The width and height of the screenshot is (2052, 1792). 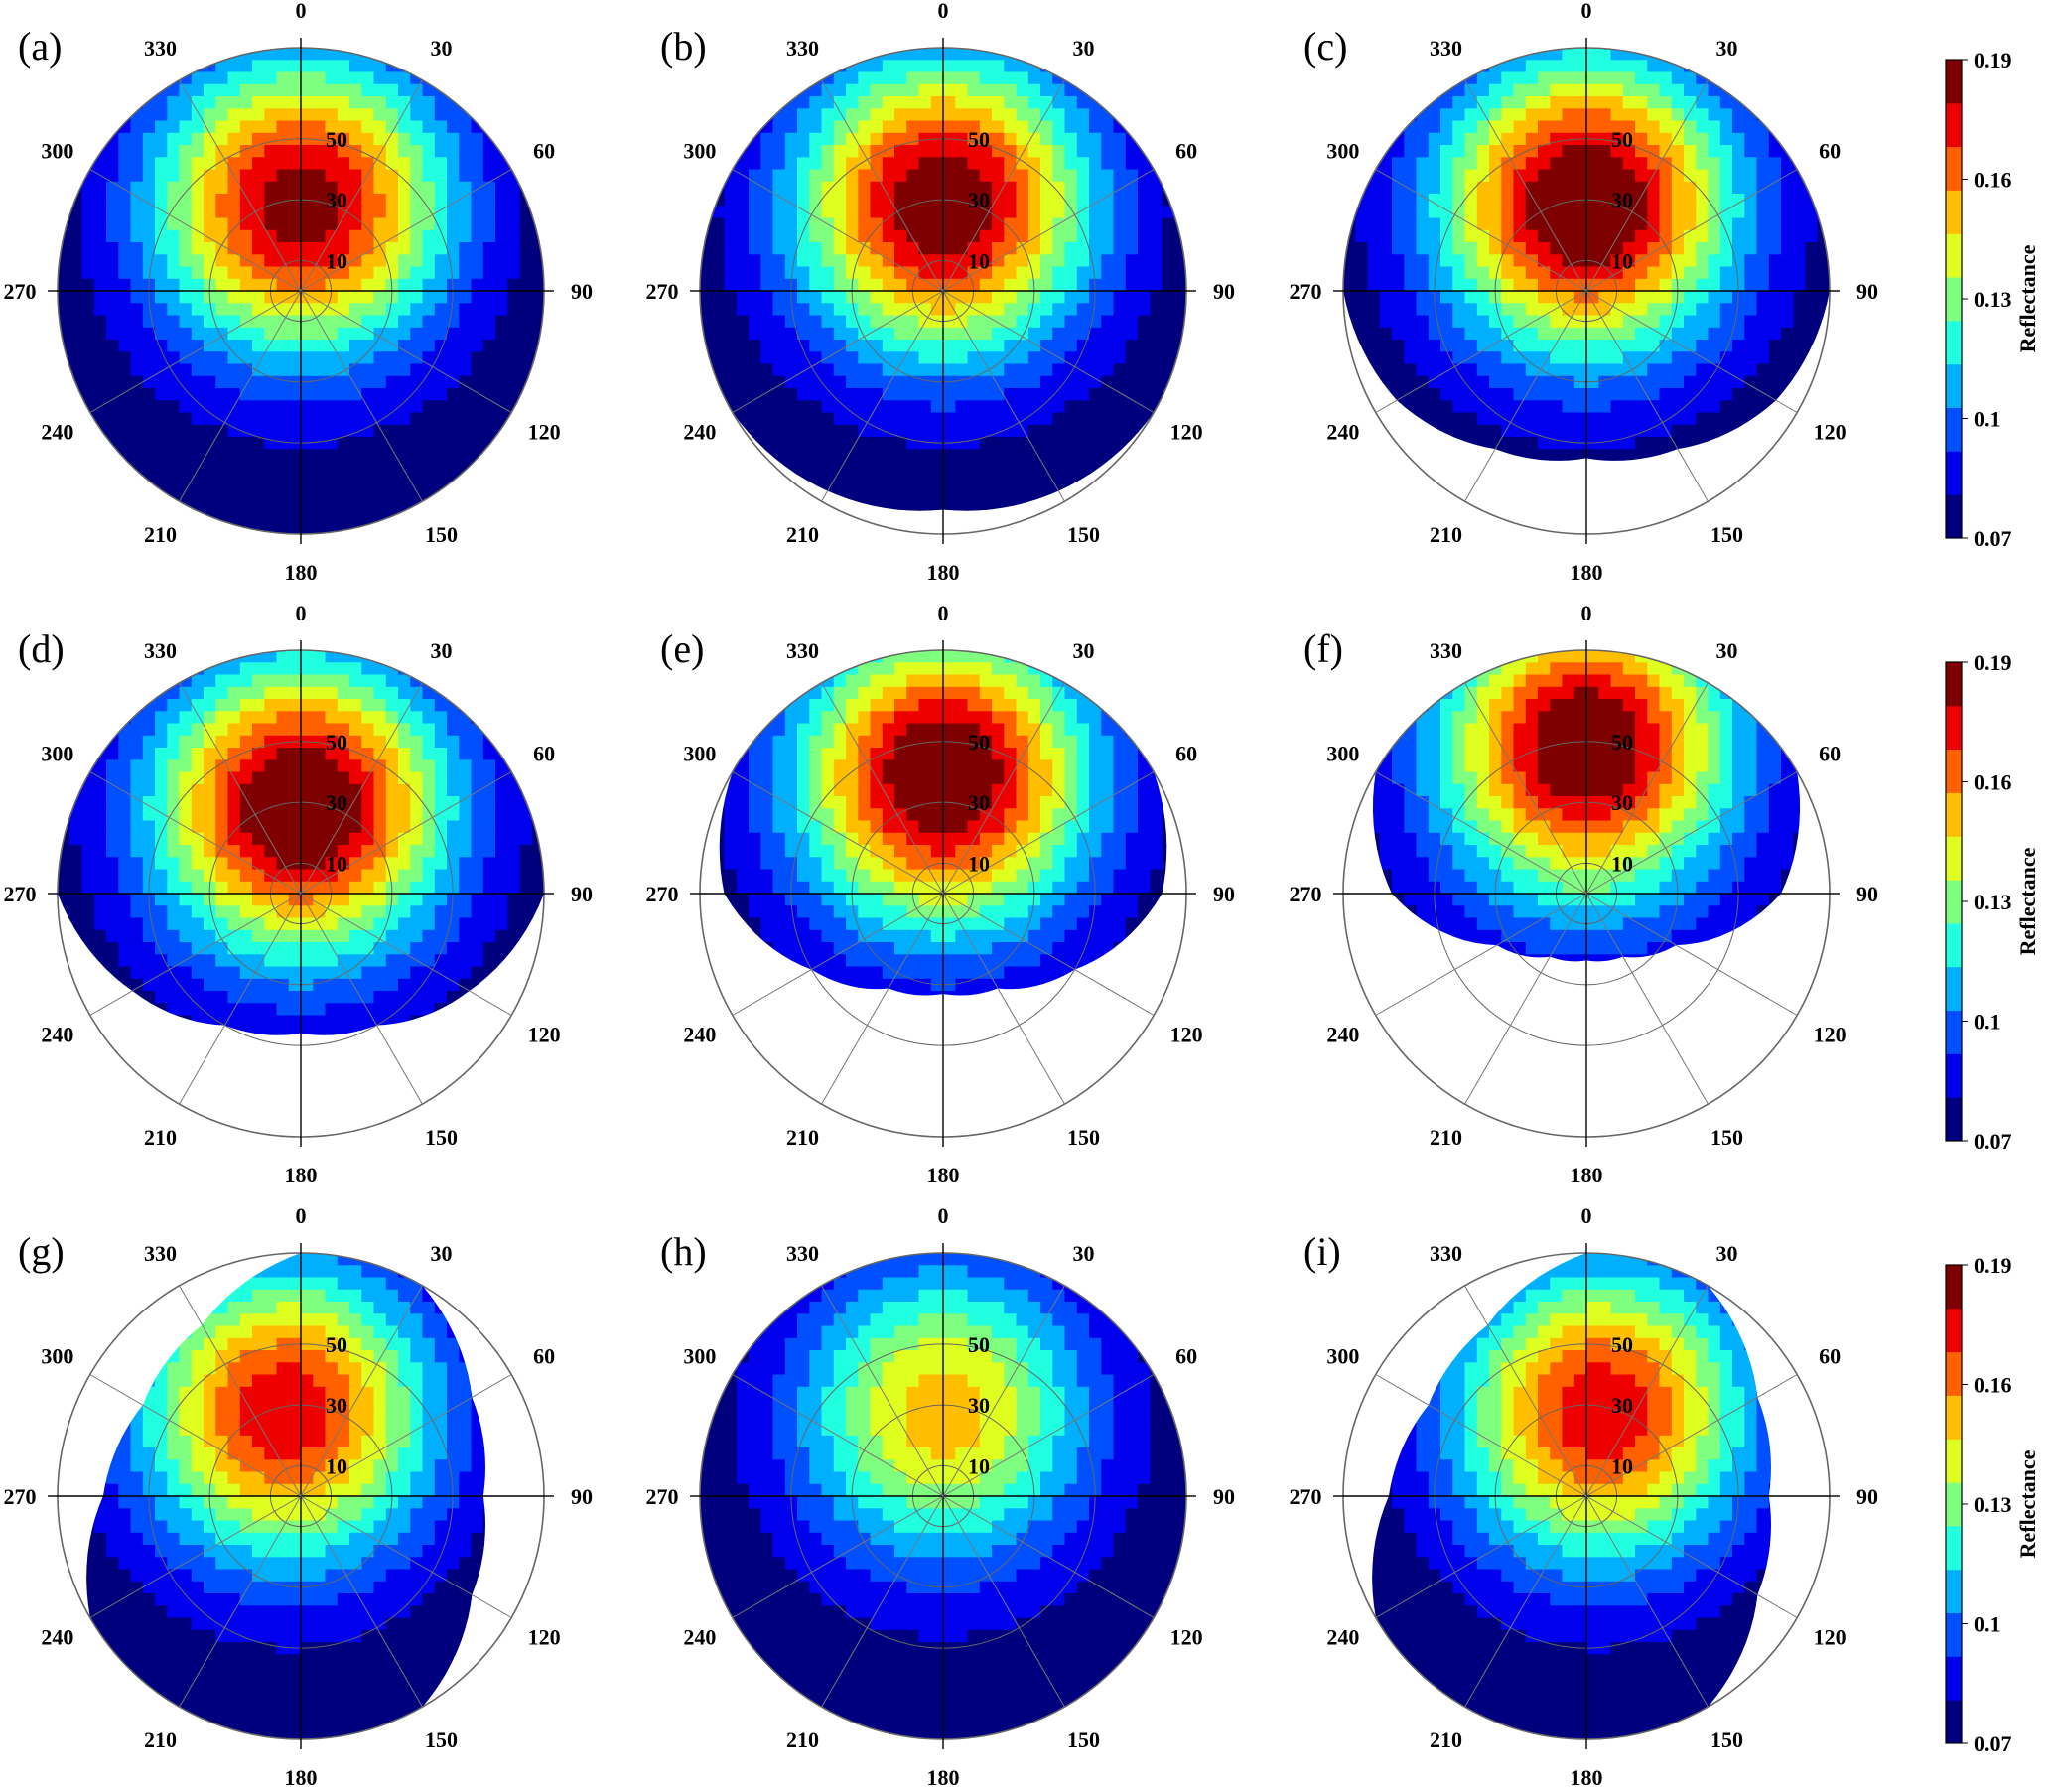 What do you see at coordinates (41, 1251) in the screenshot?
I see `panel-label: (g)` at bounding box center [41, 1251].